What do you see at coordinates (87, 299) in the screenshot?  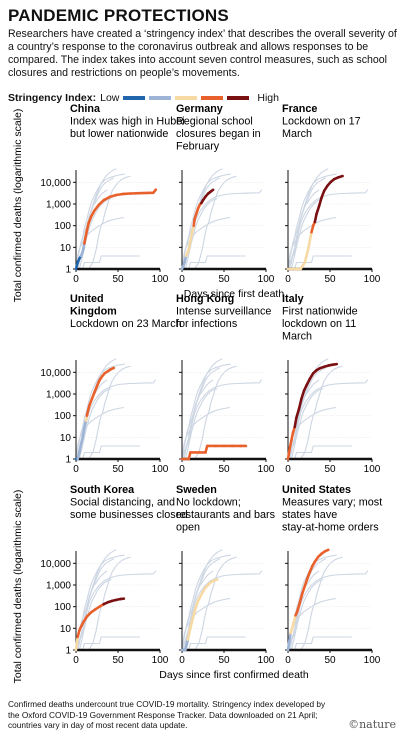 I see `country-name: United` at bounding box center [87, 299].